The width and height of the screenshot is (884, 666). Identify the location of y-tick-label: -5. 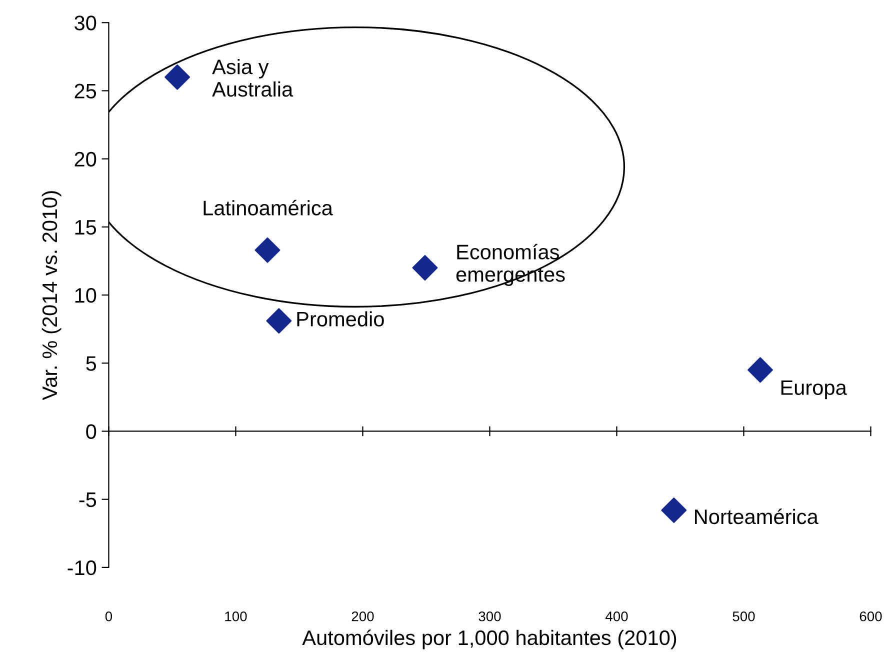
(87, 500).